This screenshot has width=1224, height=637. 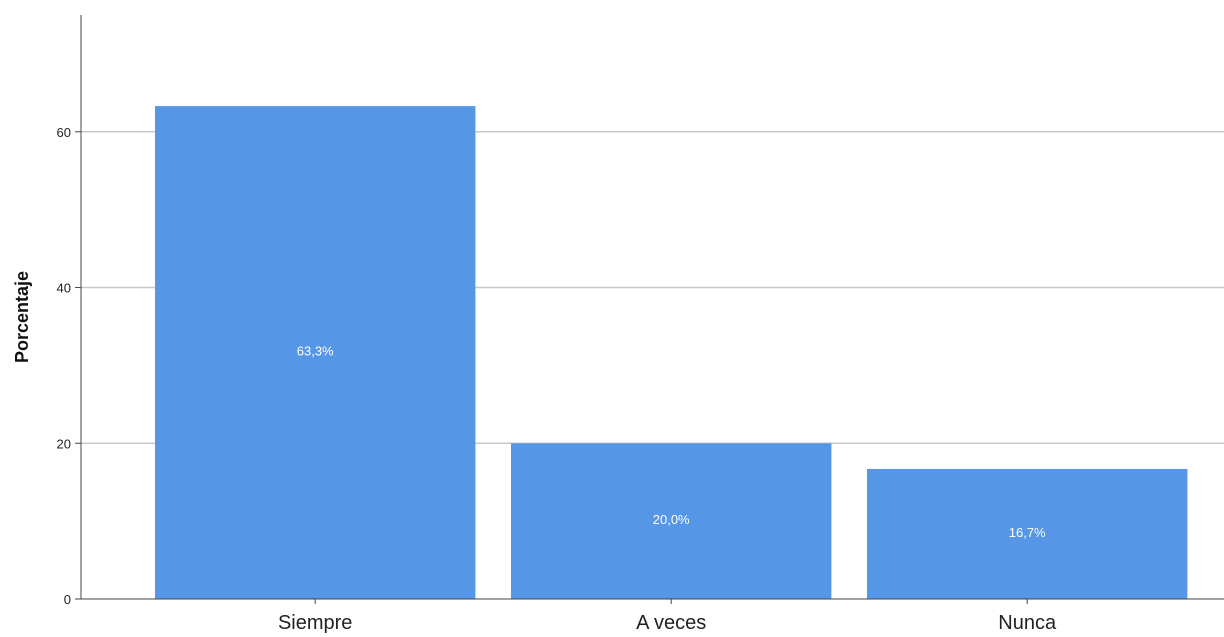 I want to click on data-label-nunca: 16,7%, so click(x=1027, y=532).